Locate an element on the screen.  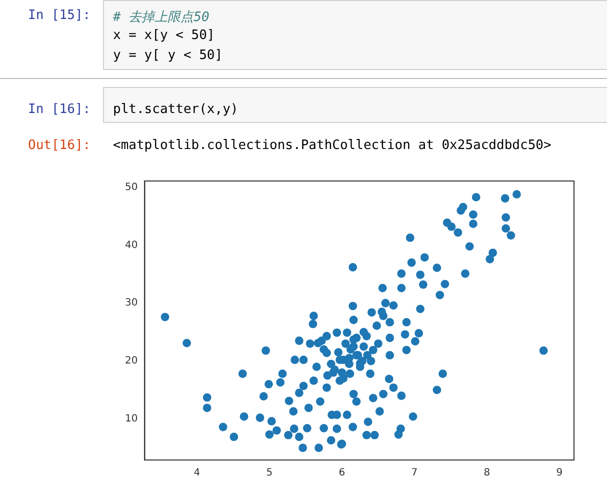
x-tick-label: 8 is located at coordinates (487, 473).